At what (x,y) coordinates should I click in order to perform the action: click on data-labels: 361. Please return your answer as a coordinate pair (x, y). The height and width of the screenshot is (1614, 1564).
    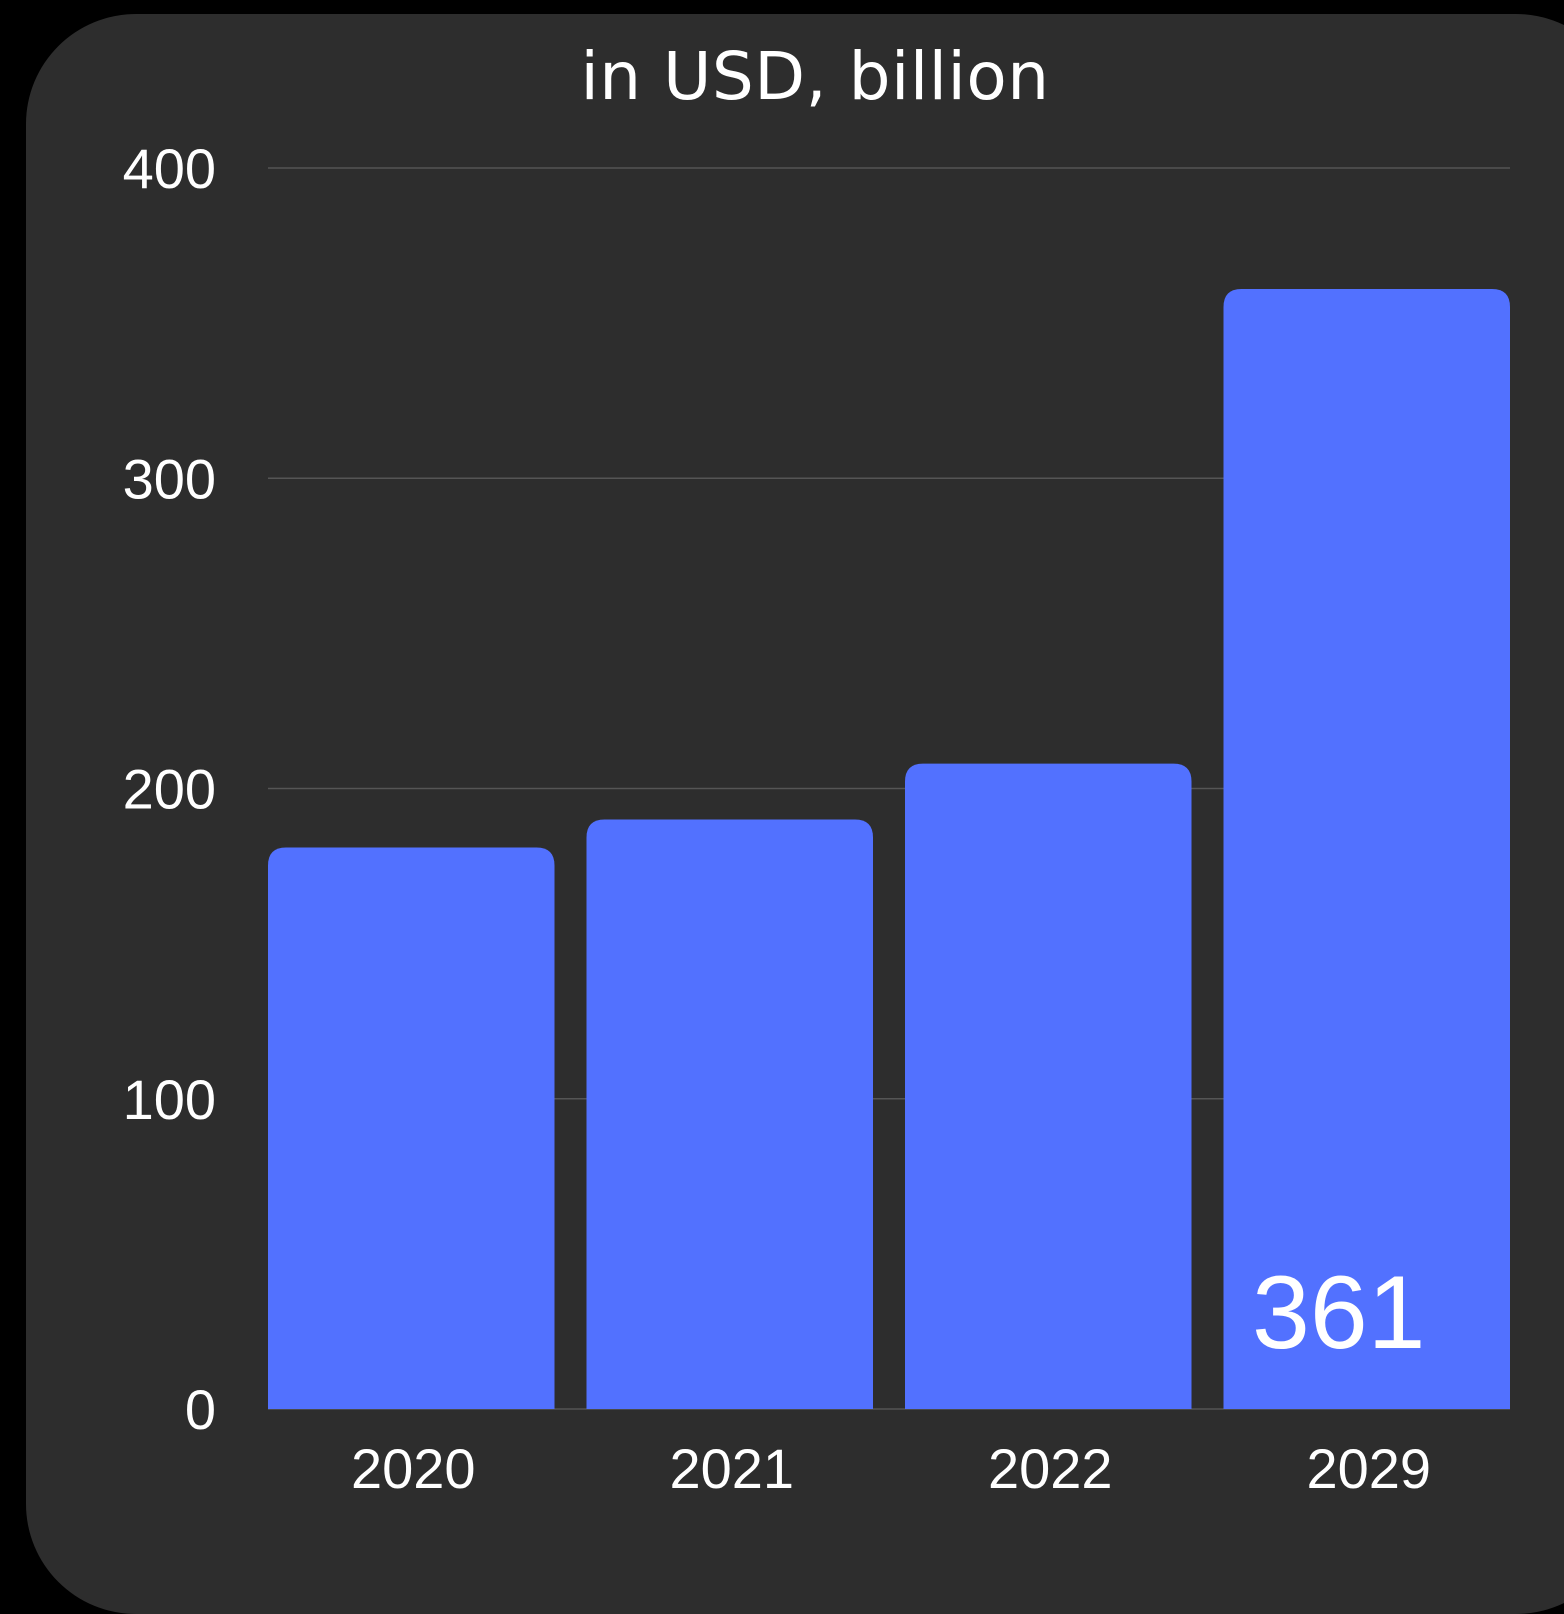
    Looking at the image, I should click on (1339, 1313).